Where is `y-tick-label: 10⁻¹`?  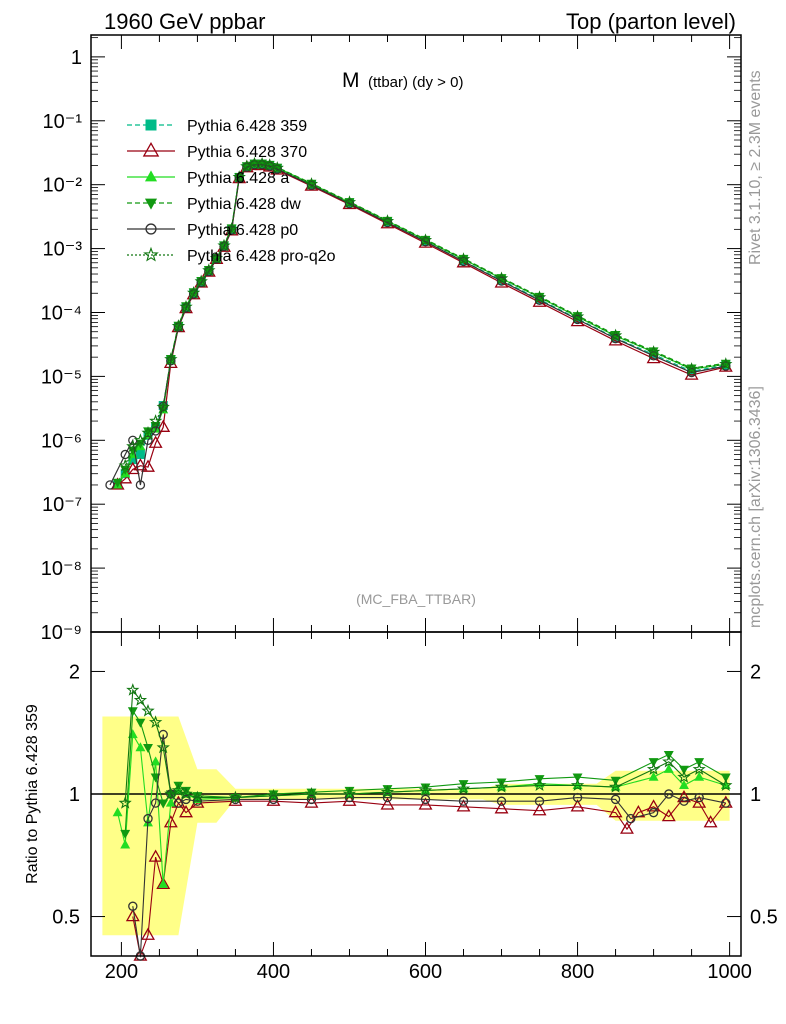
y-tick-label: 10⁻¹ is located at coordinates (63, 122).